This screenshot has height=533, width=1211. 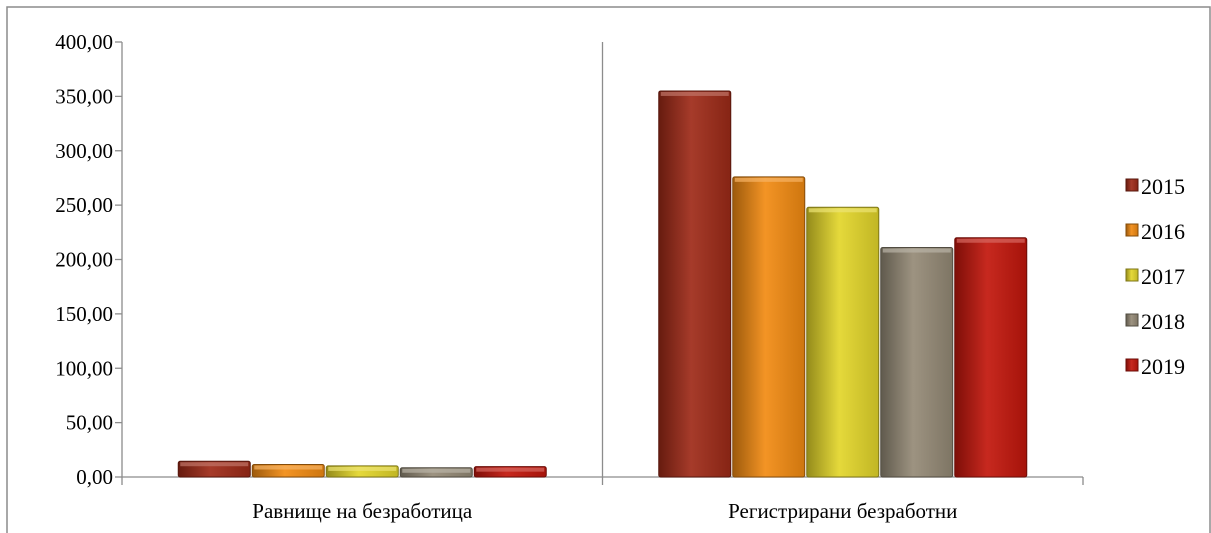 I want to click on bar-2019-registered-unemployed, so click(x=991, y=357).